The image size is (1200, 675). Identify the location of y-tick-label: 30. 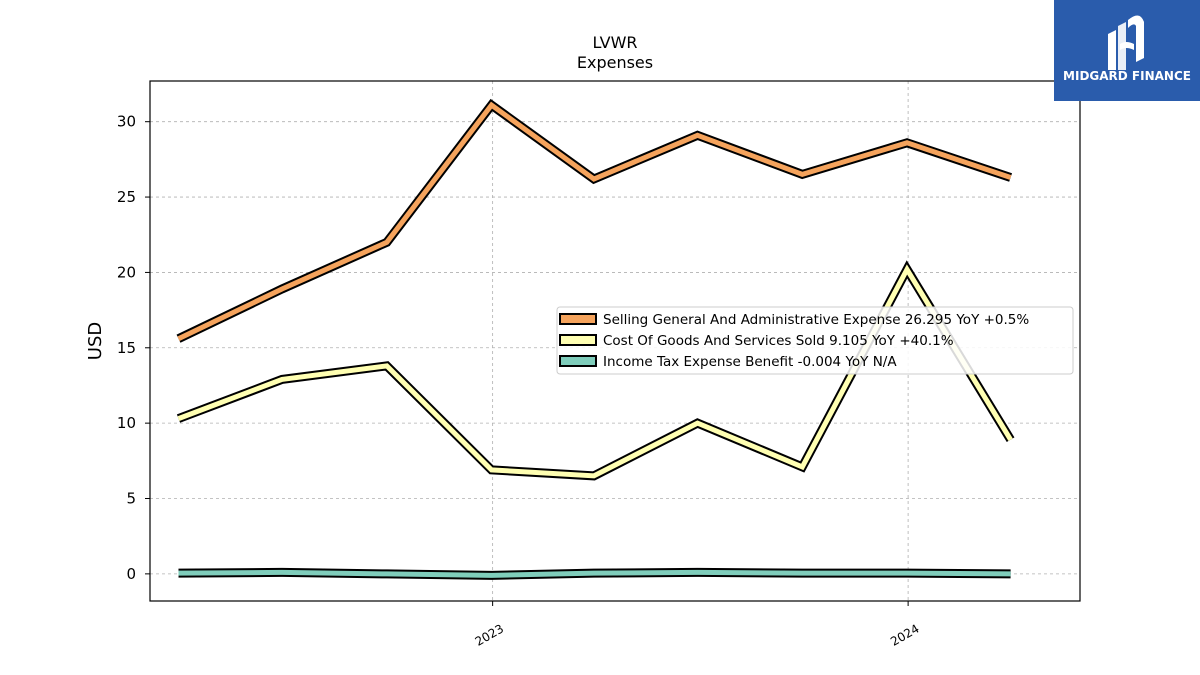
(126, 122).